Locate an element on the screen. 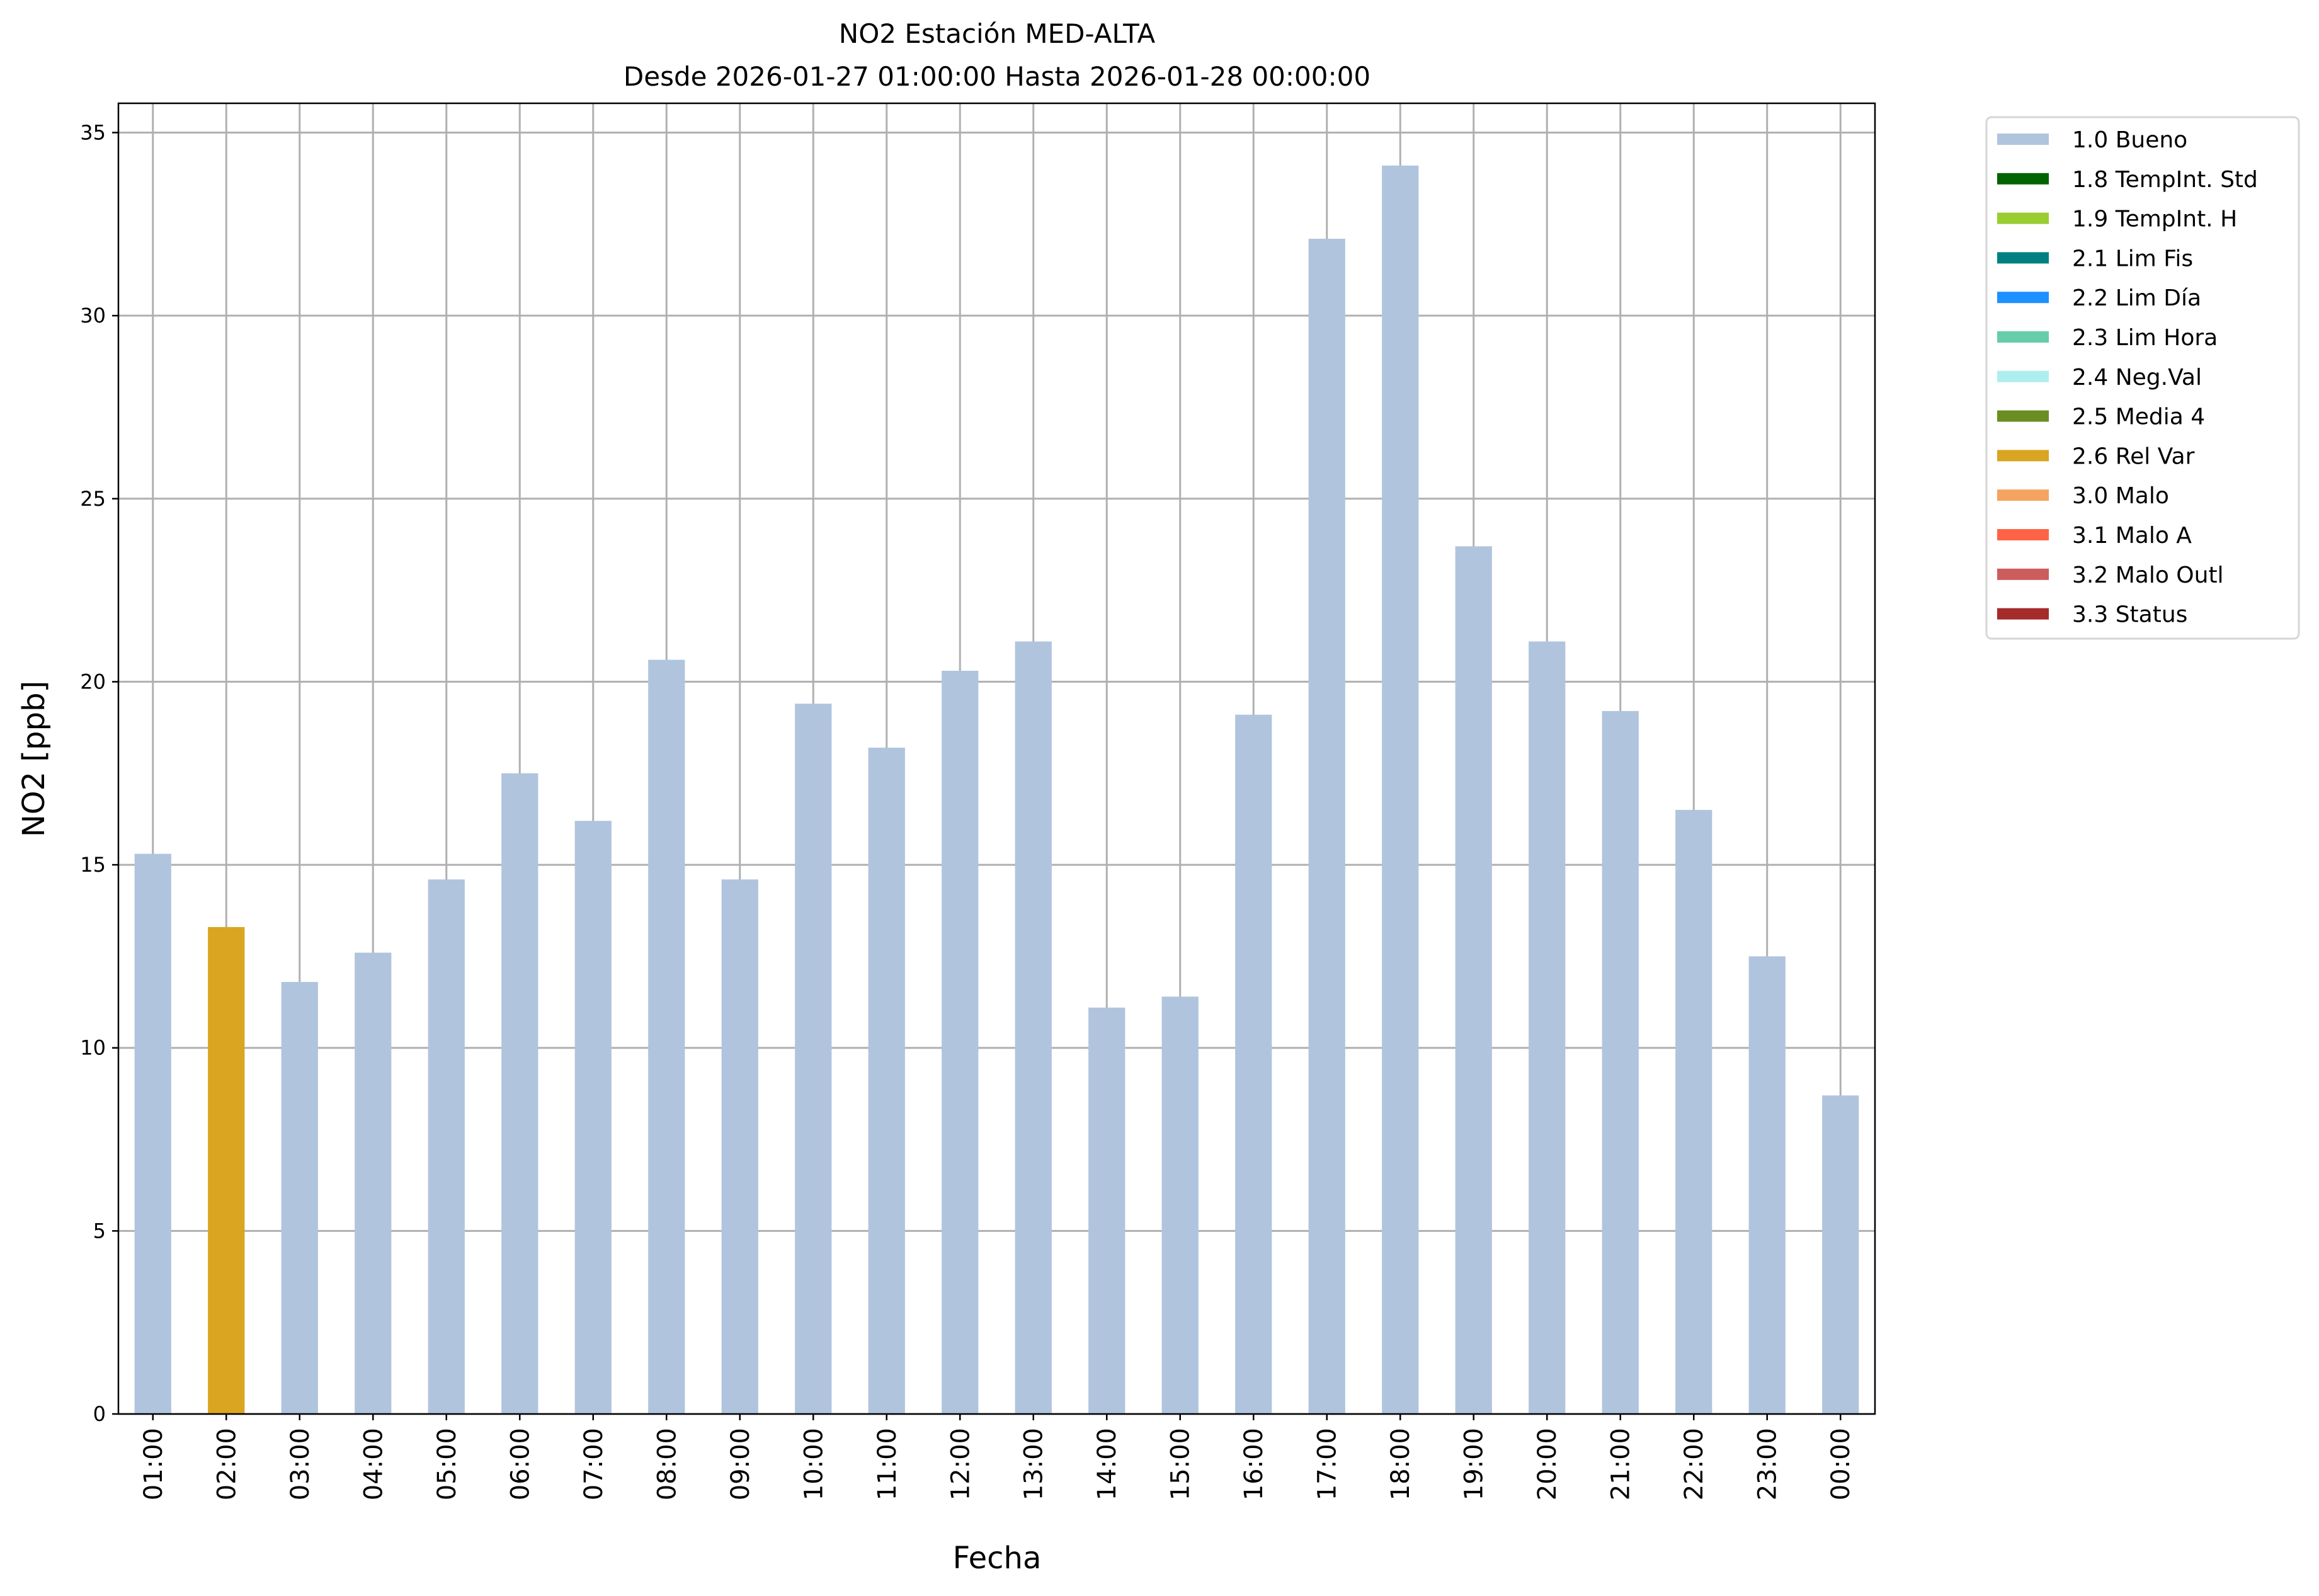 This screenshot has width=2319, height=1596. y-tick-label: 15 is located at coordinates (93, 865).